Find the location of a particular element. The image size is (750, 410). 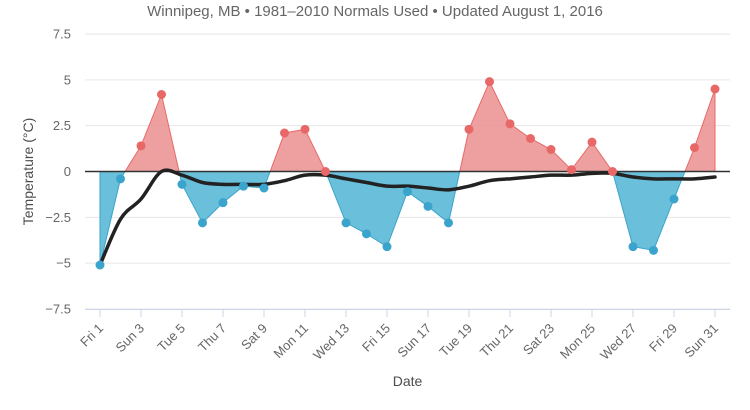

x-tick-label: Fri 29 is located at coordinates (663, 338).